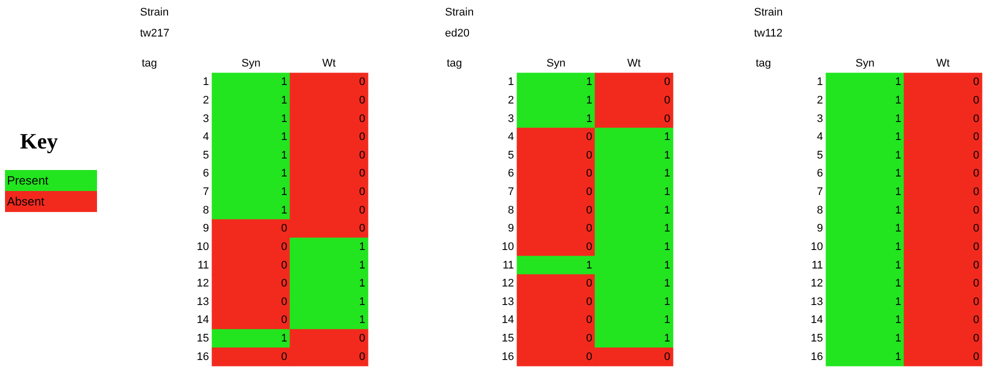 This screenshot has width=990, height=370. What do you see at coordinates (26, 201) in the screenshot?
I see `category-label: Absent` at bounding box center [26, 201].